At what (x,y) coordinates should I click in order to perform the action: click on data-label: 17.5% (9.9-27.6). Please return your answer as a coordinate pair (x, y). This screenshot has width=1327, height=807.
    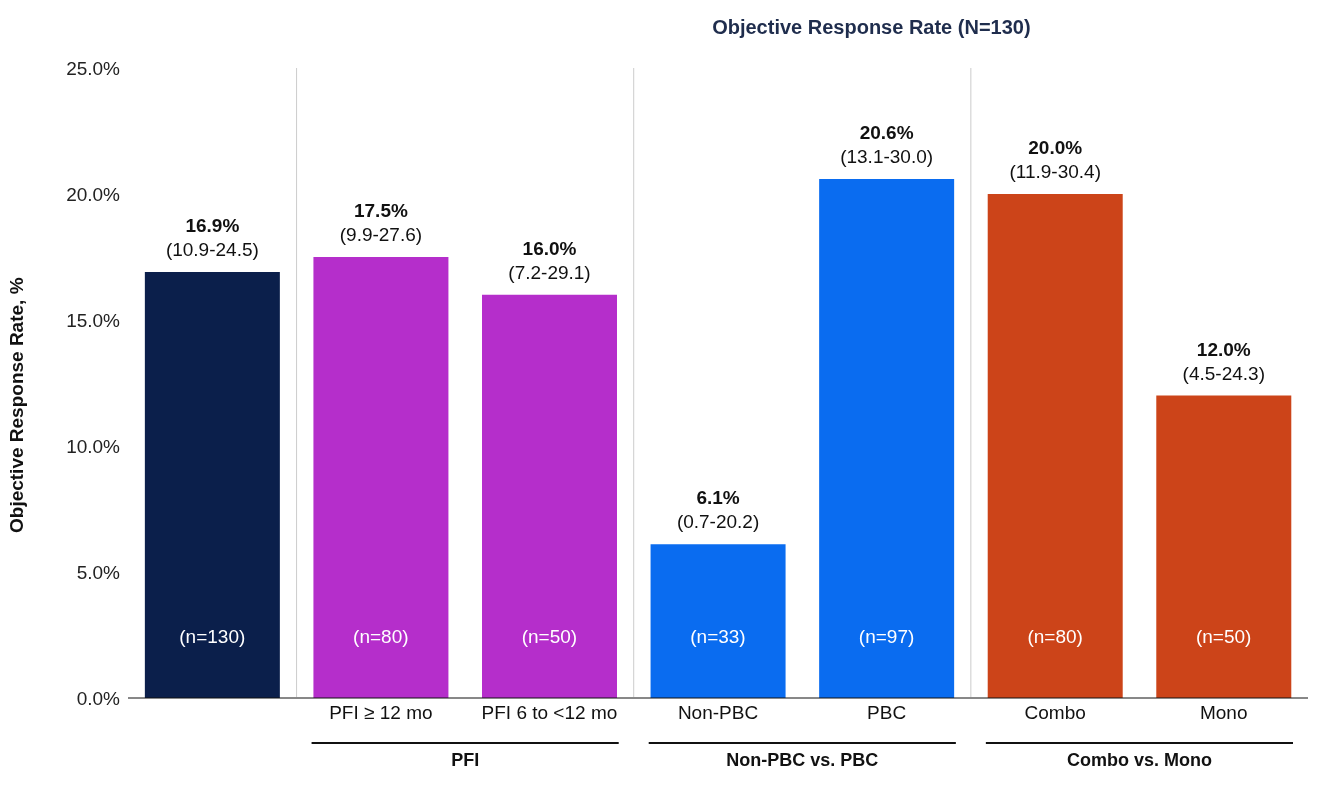
    Looking at the image, I should click on (381, 222).